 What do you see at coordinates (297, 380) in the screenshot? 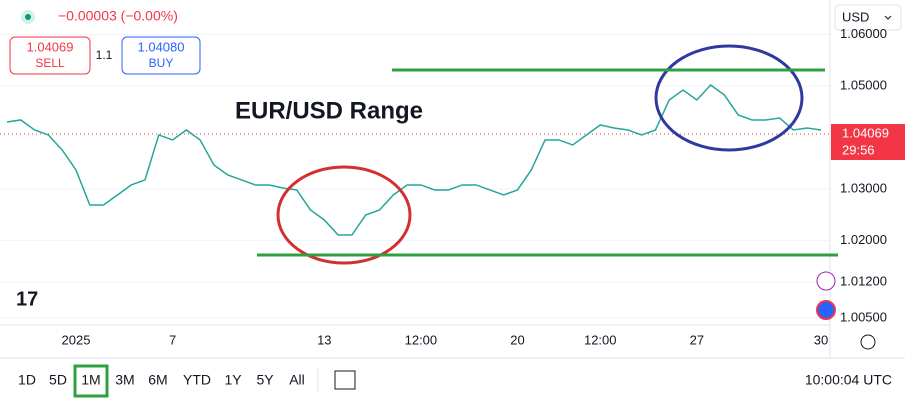
I see `timeframe-button: All` at bounding box center [297, 380].